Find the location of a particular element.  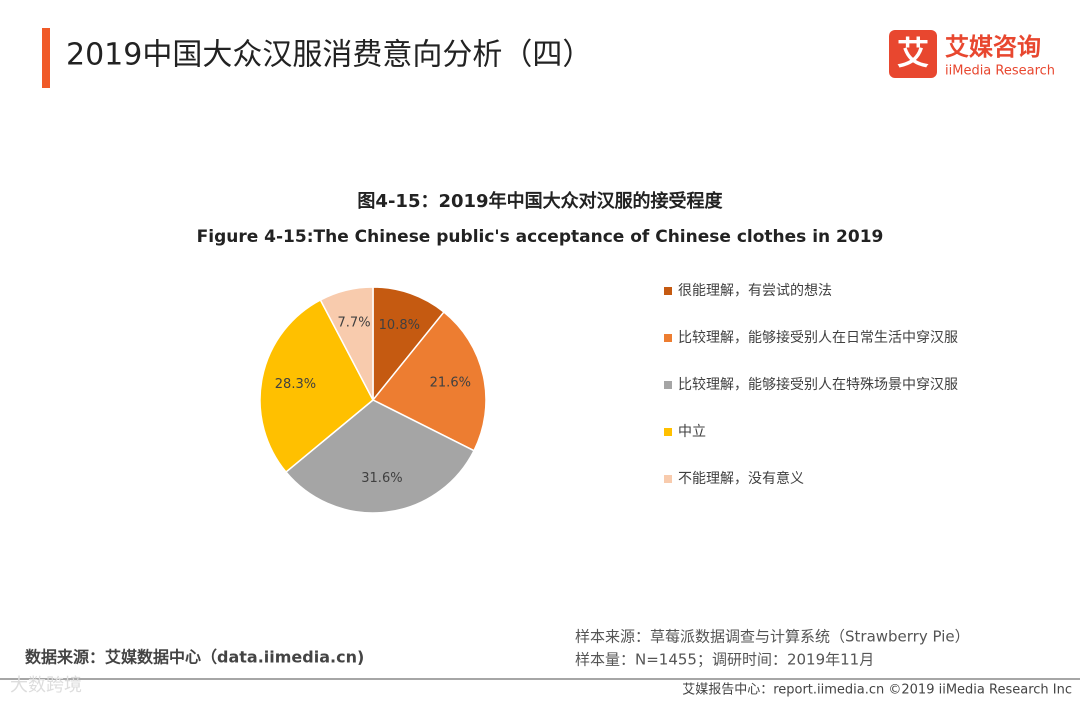

logo-mark: 艾 is located at coordinates (913, 53).